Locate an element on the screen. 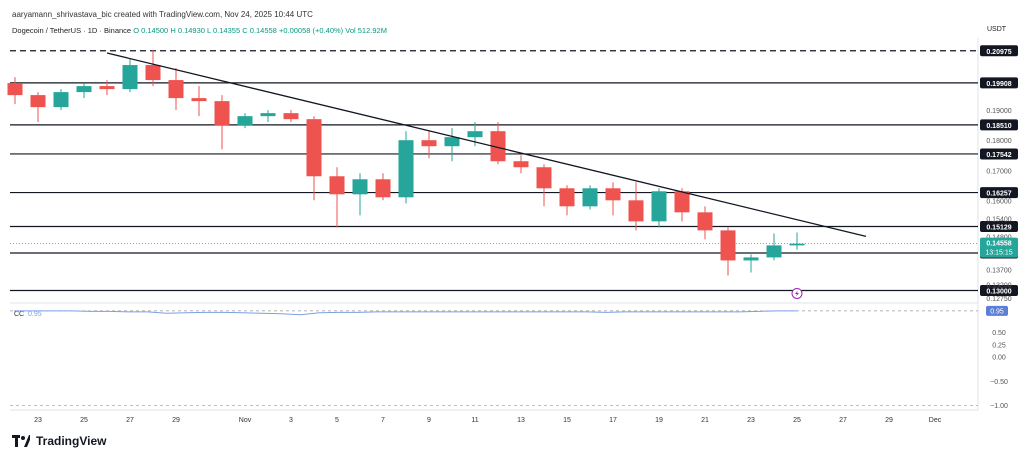 This screenshot has width=1024, height=462. price-tick-label: 0.19000 is located at coordinates (998, 111).